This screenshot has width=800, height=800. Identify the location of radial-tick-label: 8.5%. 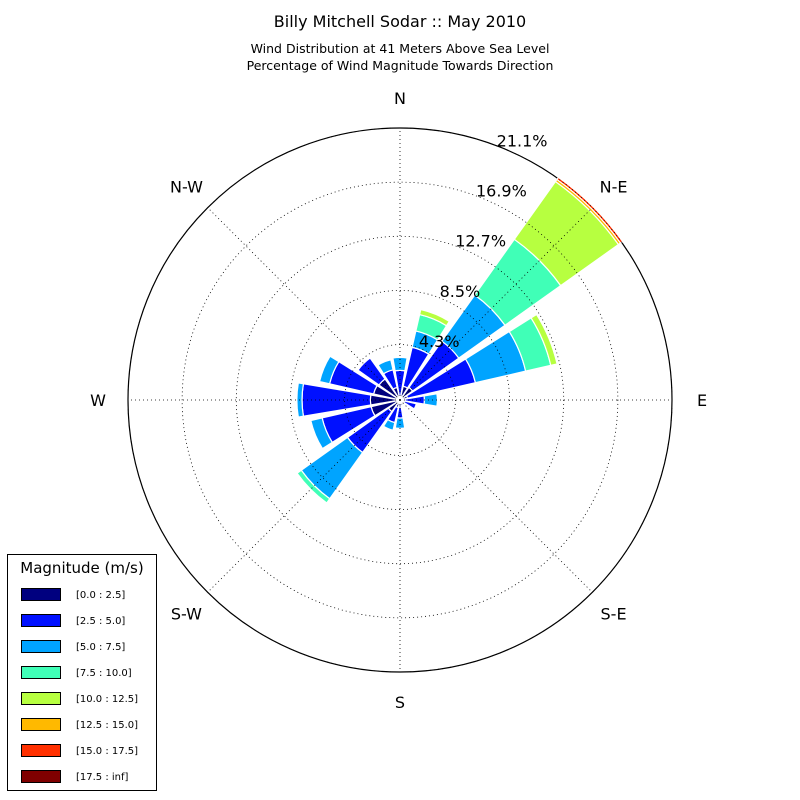
(460, 291).